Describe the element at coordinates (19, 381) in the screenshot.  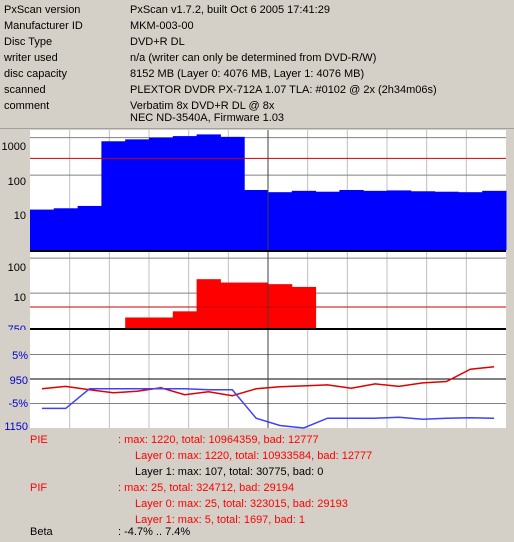
I see `jitter-tick-label: 950` at that location.